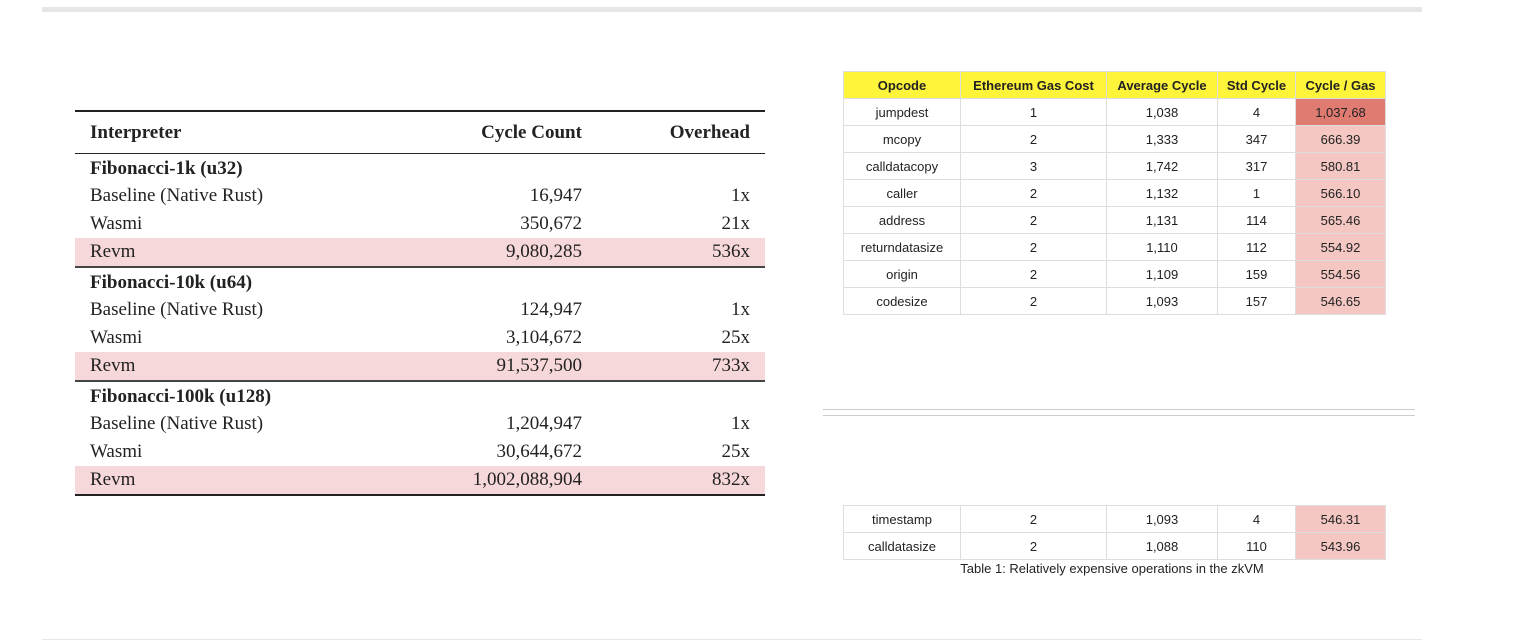 This screenshot has width=1514, height=642. I want to click on cell: 110, so click(1256, 546).